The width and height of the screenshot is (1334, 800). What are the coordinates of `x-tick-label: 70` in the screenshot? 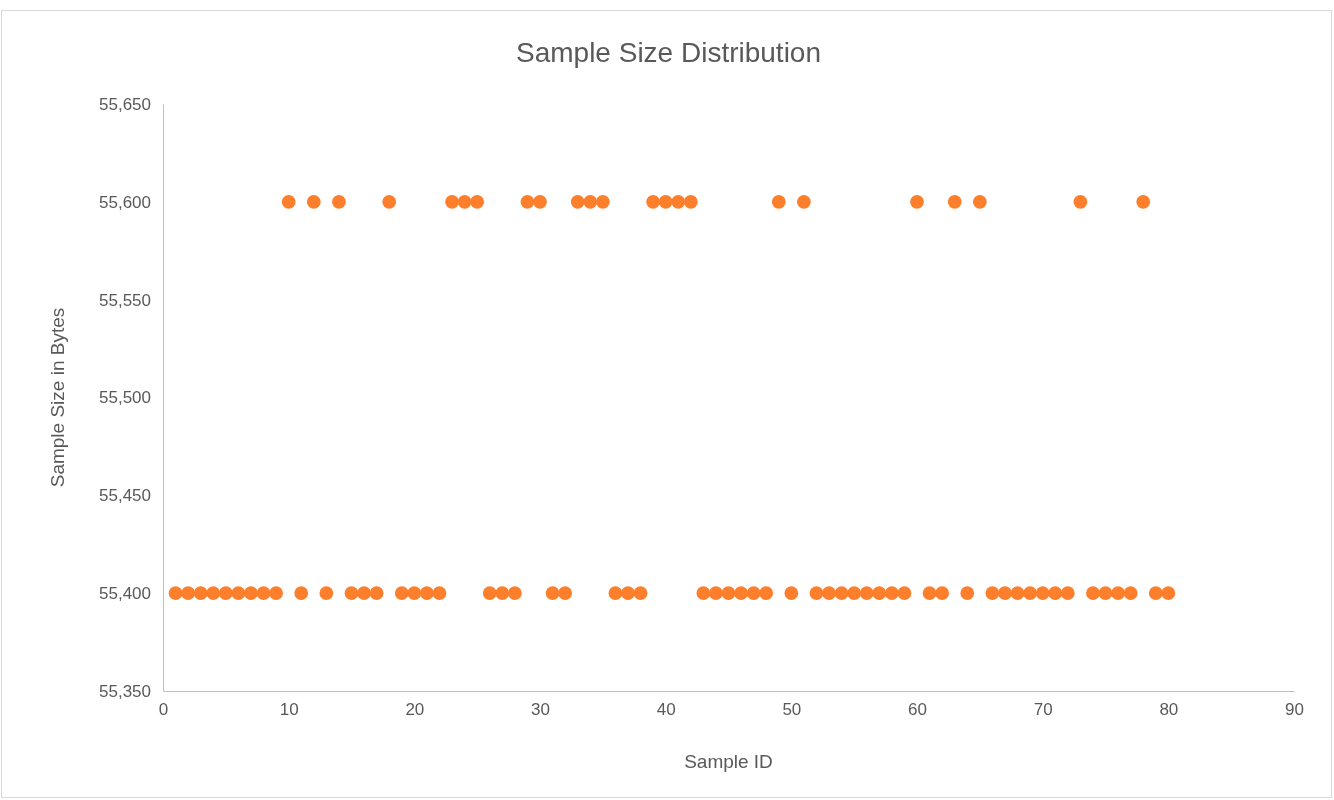 It's located at (1043, 710).